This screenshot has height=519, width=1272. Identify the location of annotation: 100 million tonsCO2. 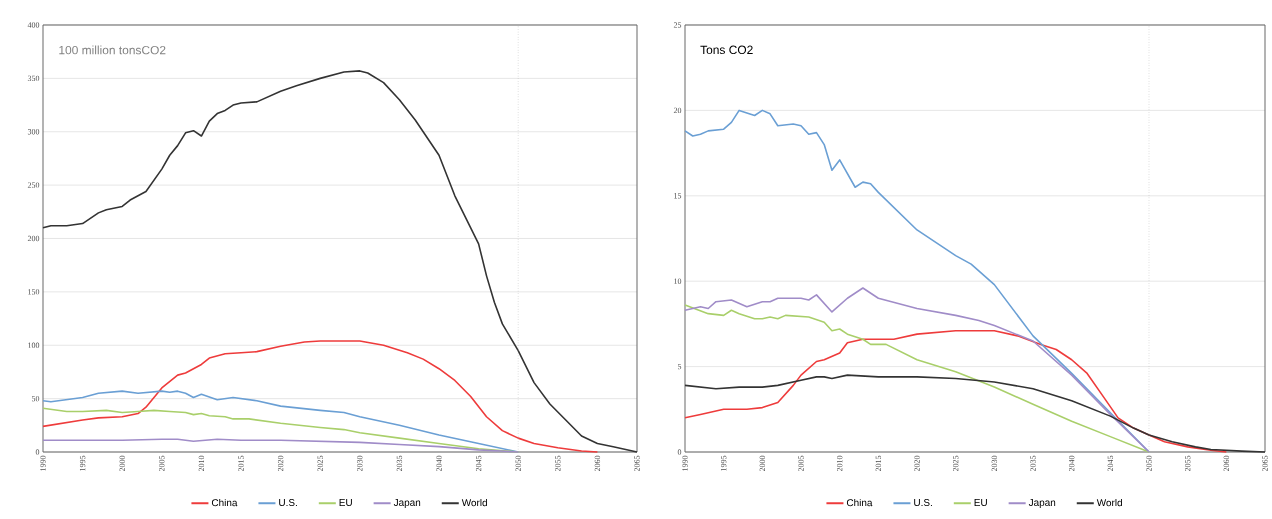
(112, 50).